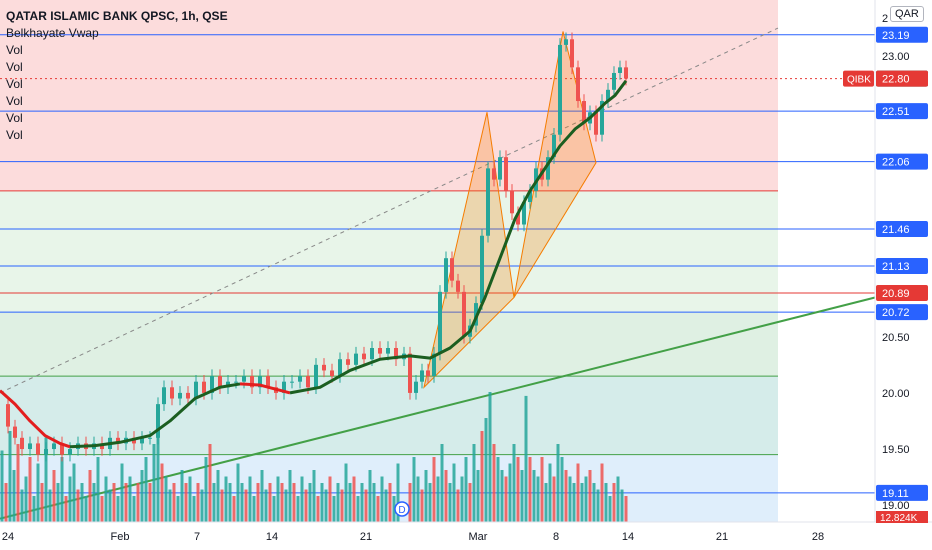  Describe the element at coordinates (896, 112) in the screenshot. I see `price-label: 22.51` at that location.